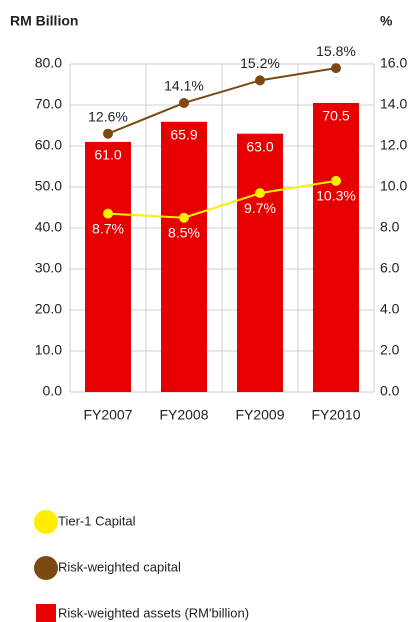  I want to click on bar-value-label: 65.9, so click(183, 135).